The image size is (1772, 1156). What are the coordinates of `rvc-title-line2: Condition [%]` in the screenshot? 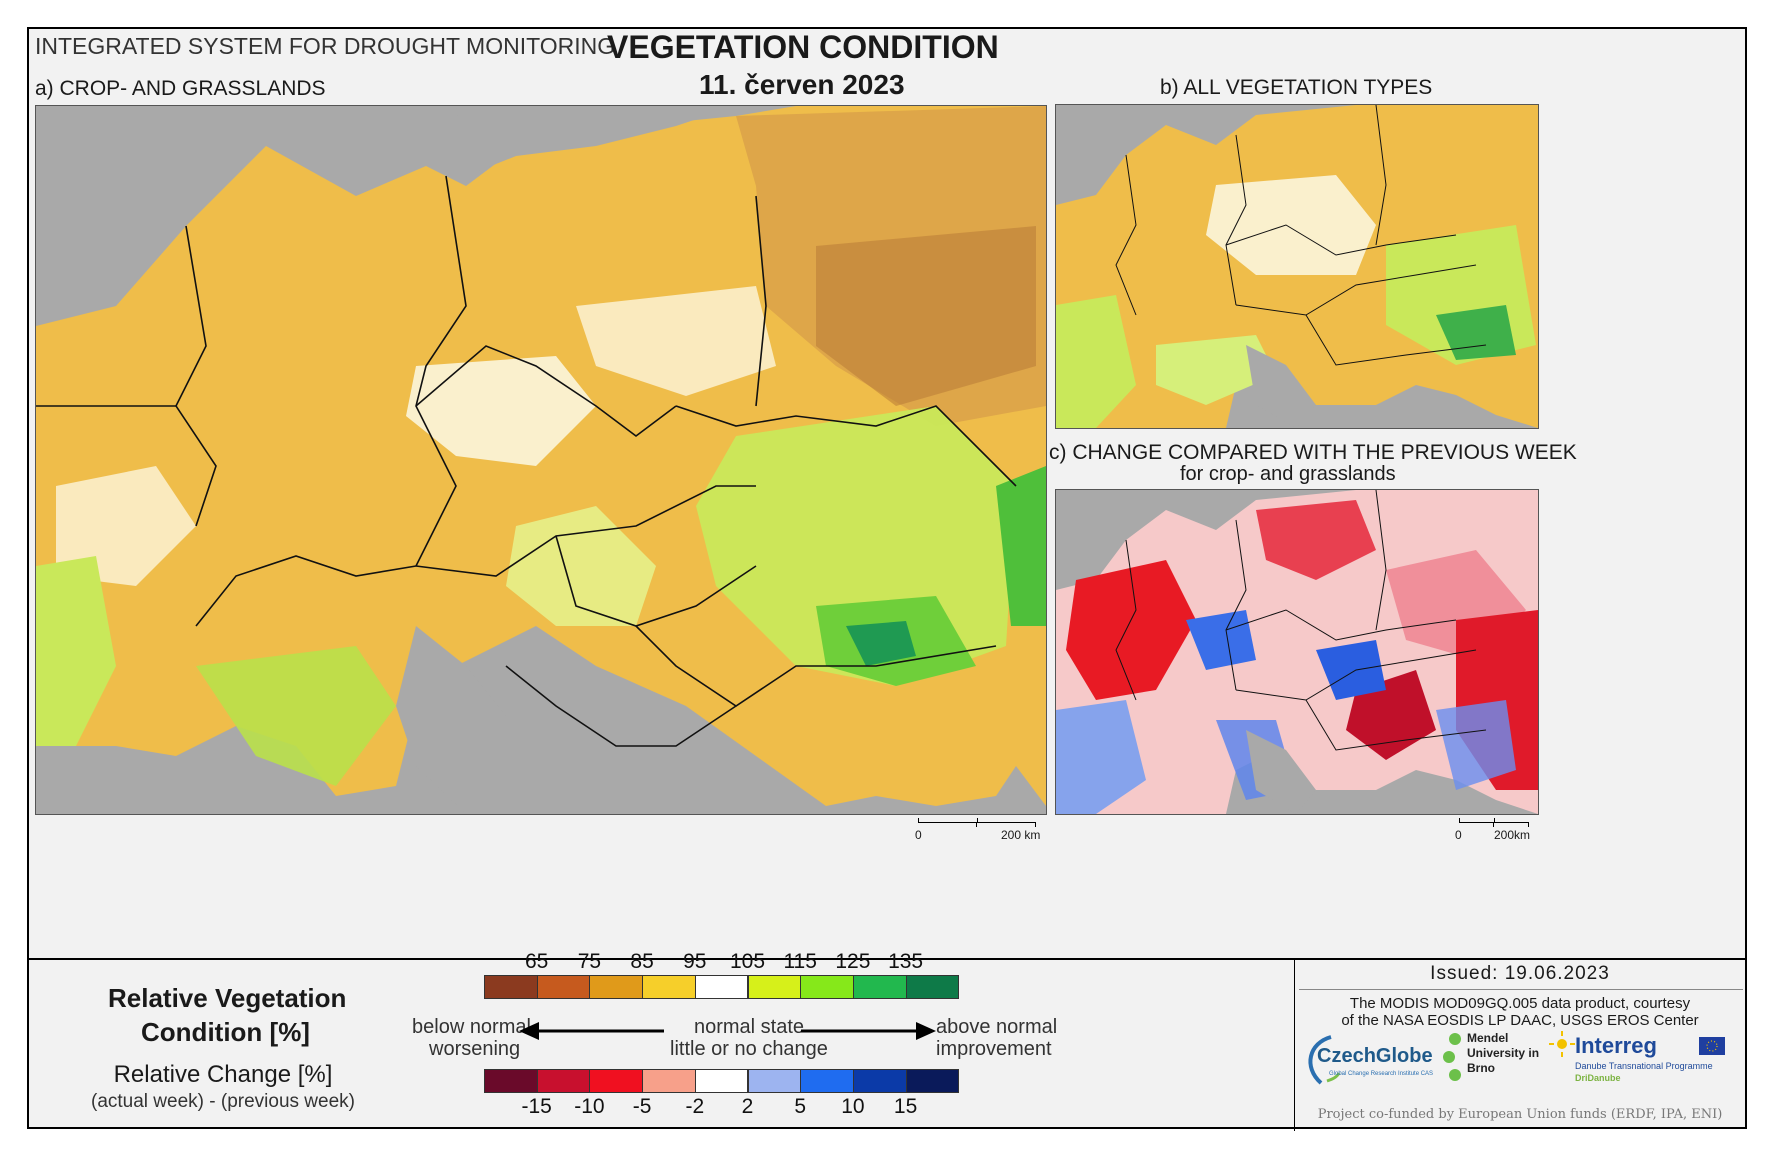 It's located at (225, 1032).